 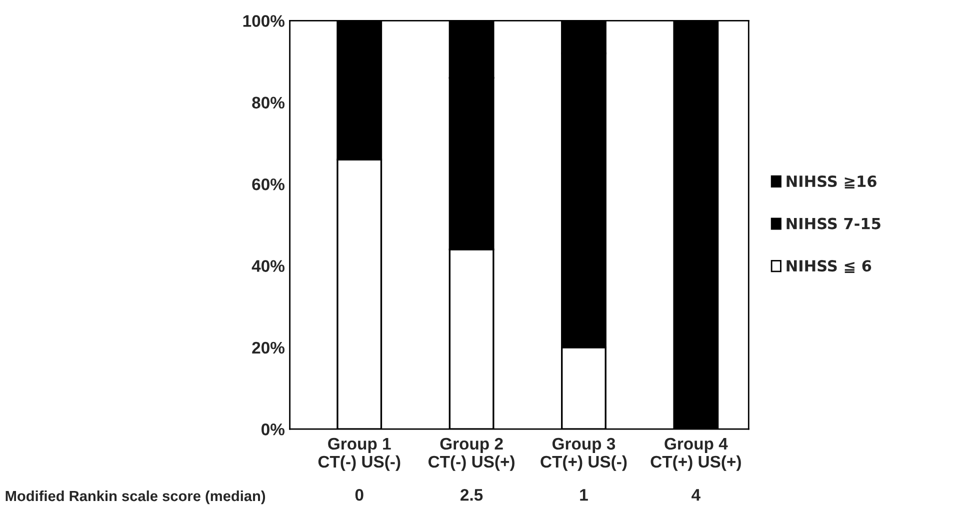 I want to click on y-tick-label: 20%, so click(x=268, y=348).